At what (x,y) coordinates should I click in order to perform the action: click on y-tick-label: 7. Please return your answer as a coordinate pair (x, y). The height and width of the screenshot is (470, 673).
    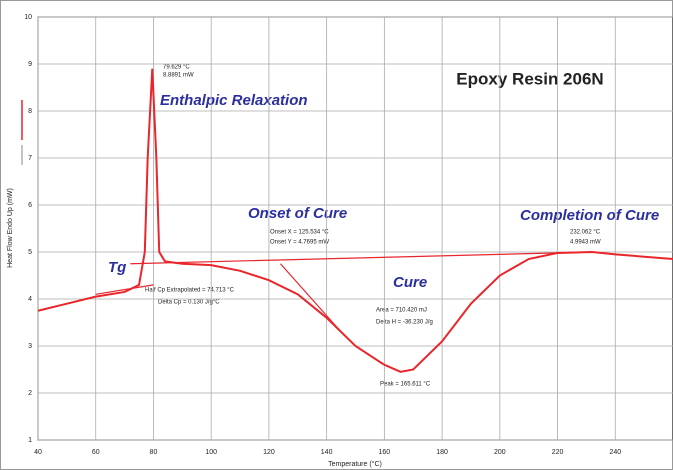
    Looking at the image, I should click on (30, 158).